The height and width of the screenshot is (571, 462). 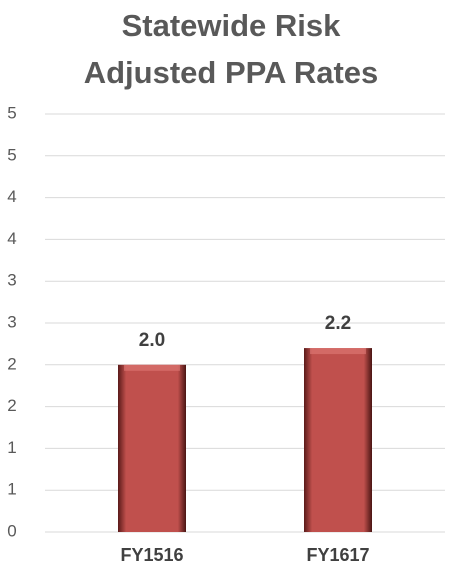 What do you see at coordinates (151, 555) in the screenshot?
I see `x-tick-label: FY1516` at bounding box center [151, 555].